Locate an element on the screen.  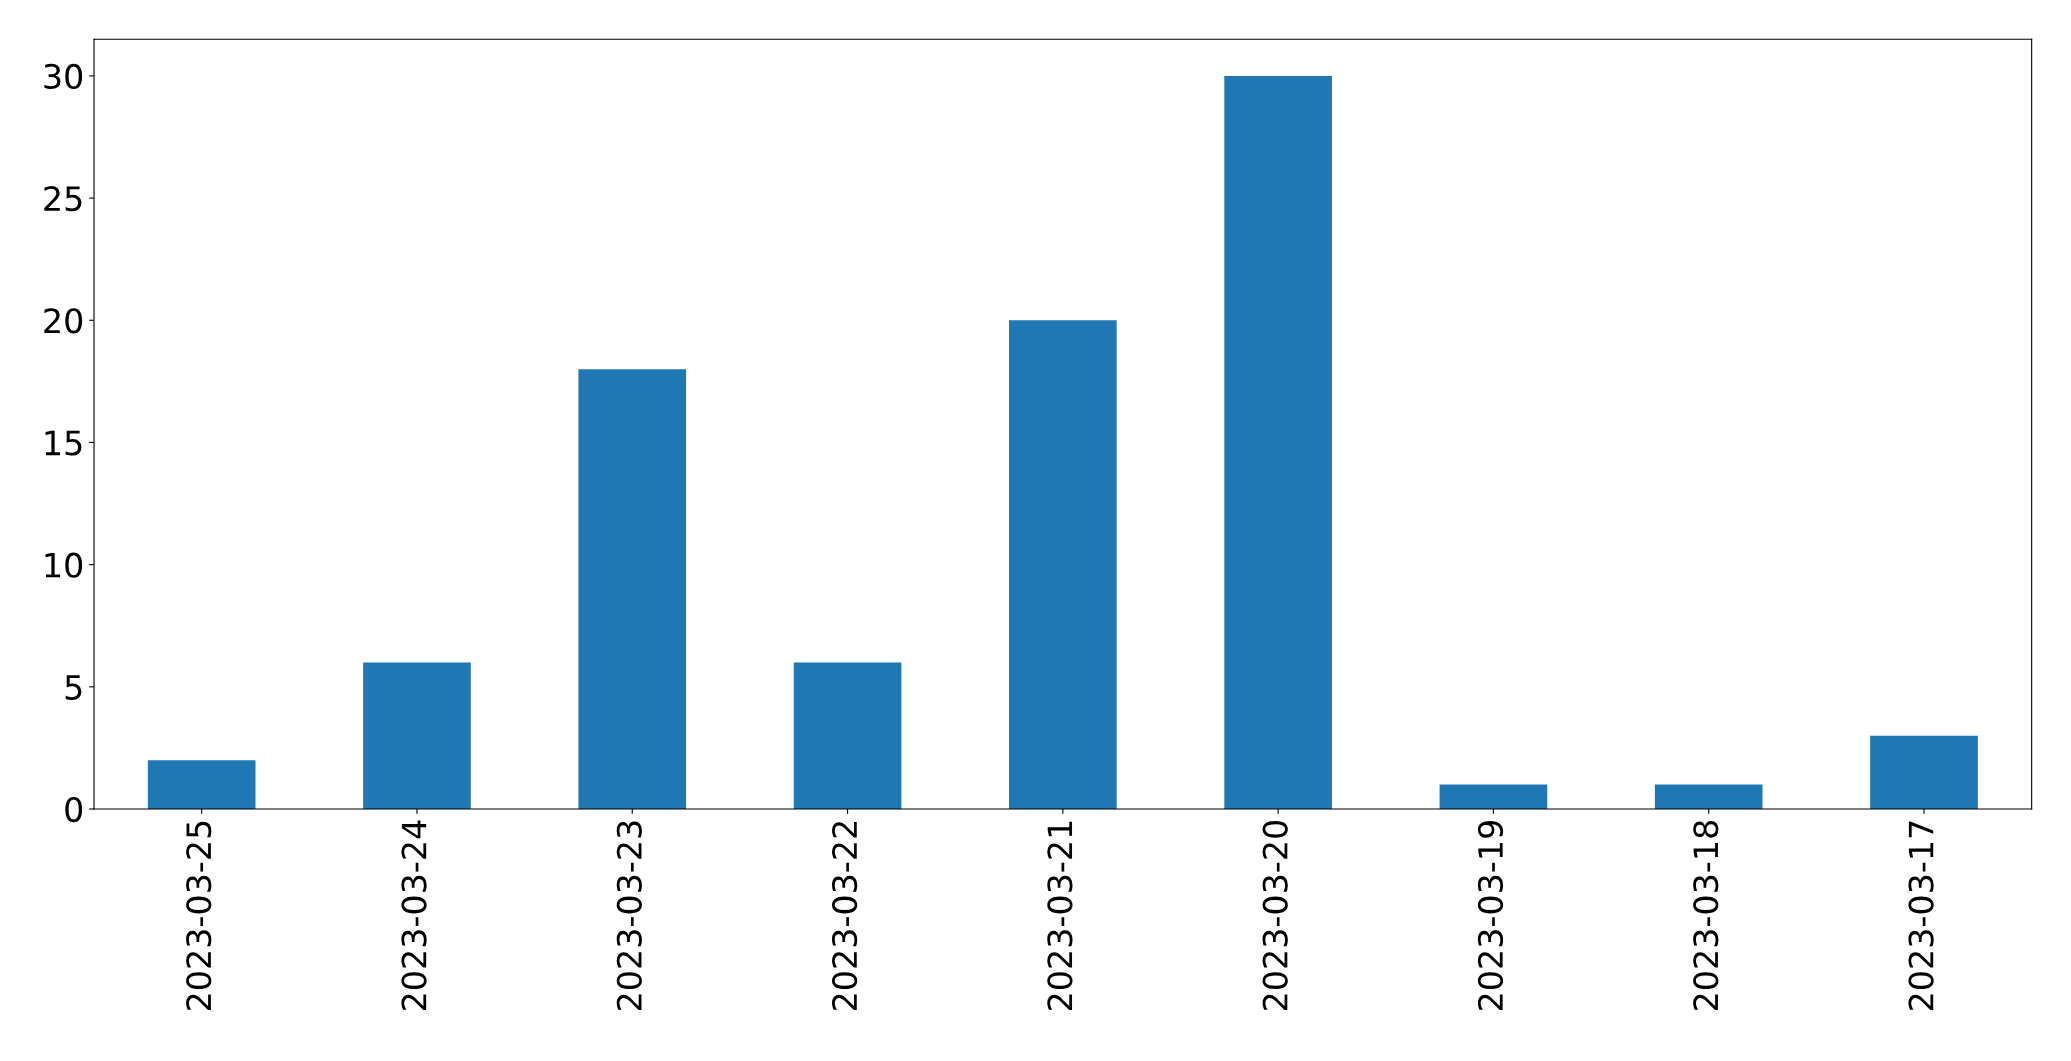
x-tick-label: 2023-03-22 is located at coordinates (845, 916).